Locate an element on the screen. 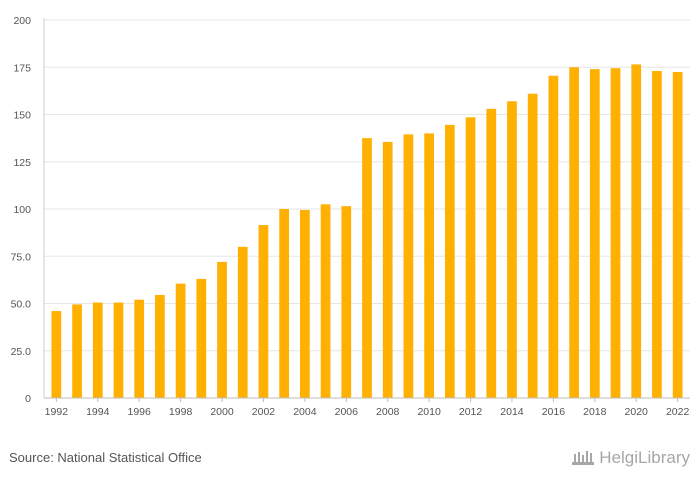  x-tick-label: 2018 is located at coordinates (595, 412).